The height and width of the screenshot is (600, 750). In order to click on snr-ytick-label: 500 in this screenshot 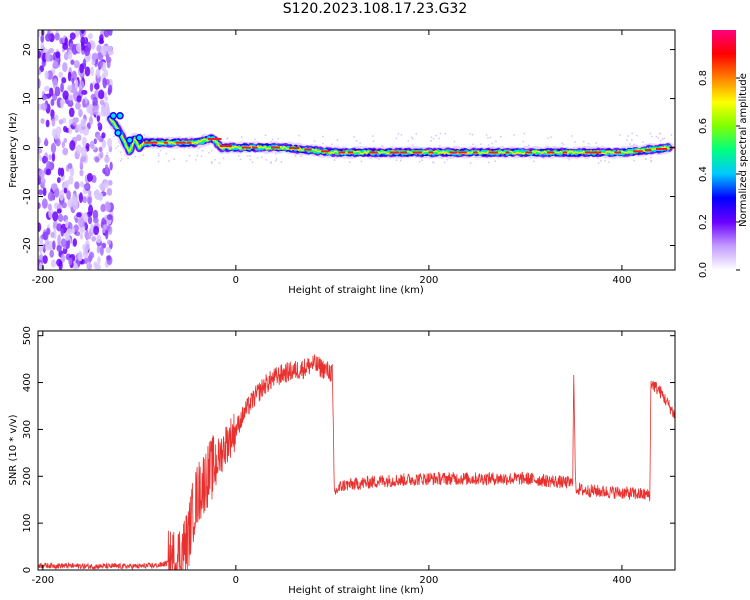, I will do `click(27, 335)`.